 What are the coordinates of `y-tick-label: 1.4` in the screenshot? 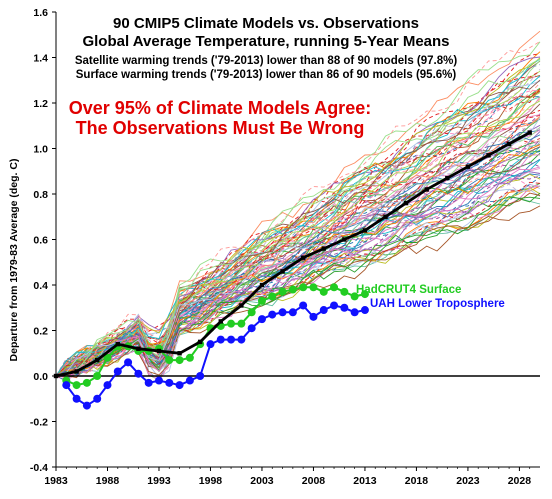 It's located at (40, 59).